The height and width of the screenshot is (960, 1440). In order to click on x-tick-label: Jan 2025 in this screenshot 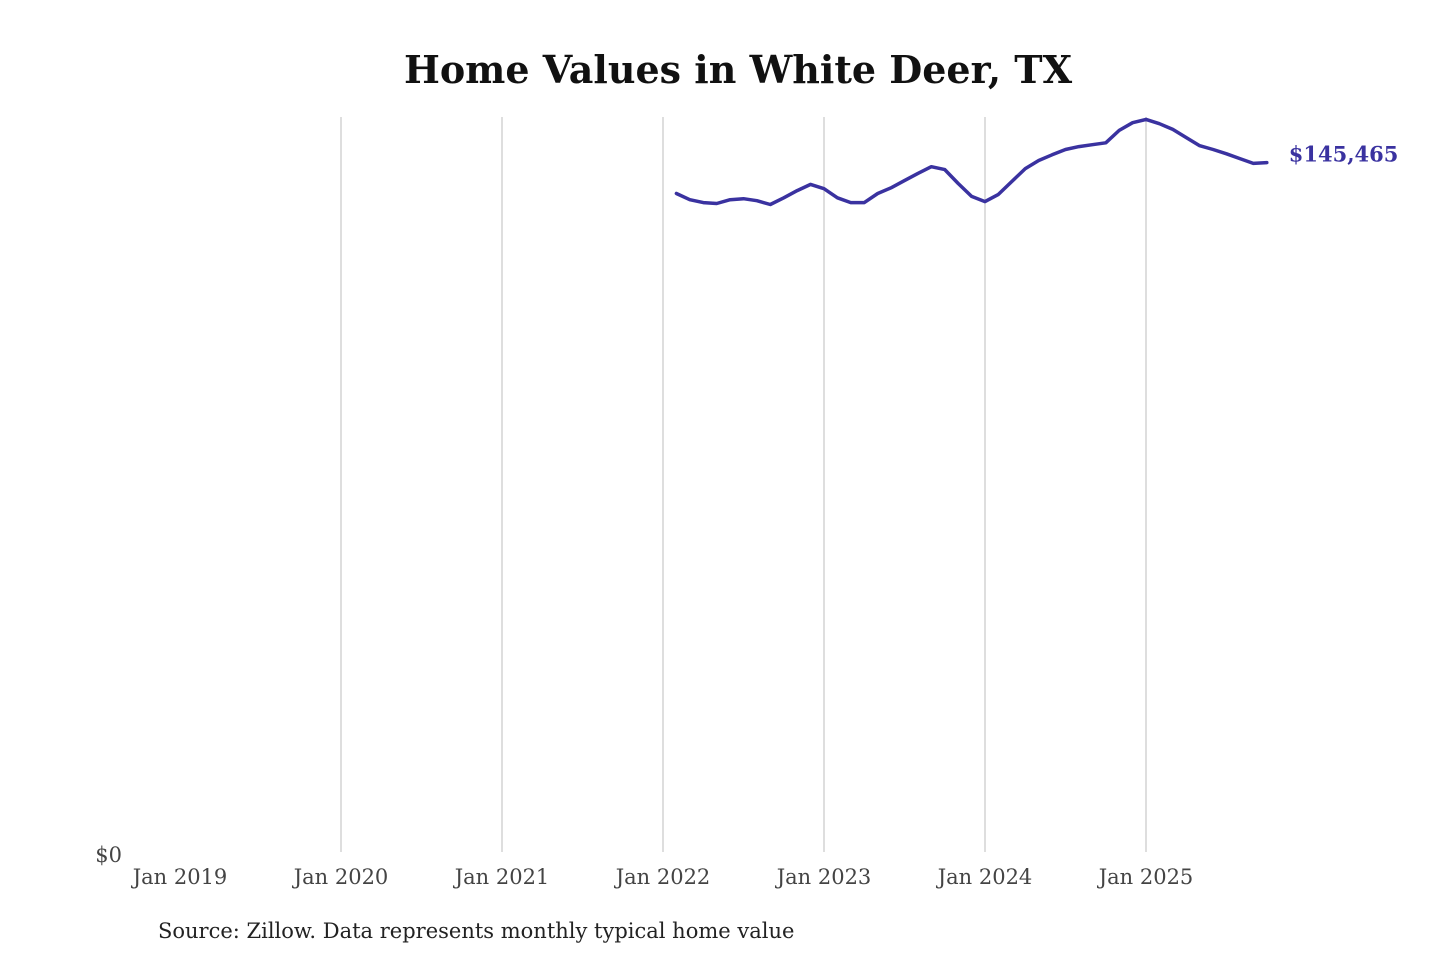, I will do `click(1145, 877)`.